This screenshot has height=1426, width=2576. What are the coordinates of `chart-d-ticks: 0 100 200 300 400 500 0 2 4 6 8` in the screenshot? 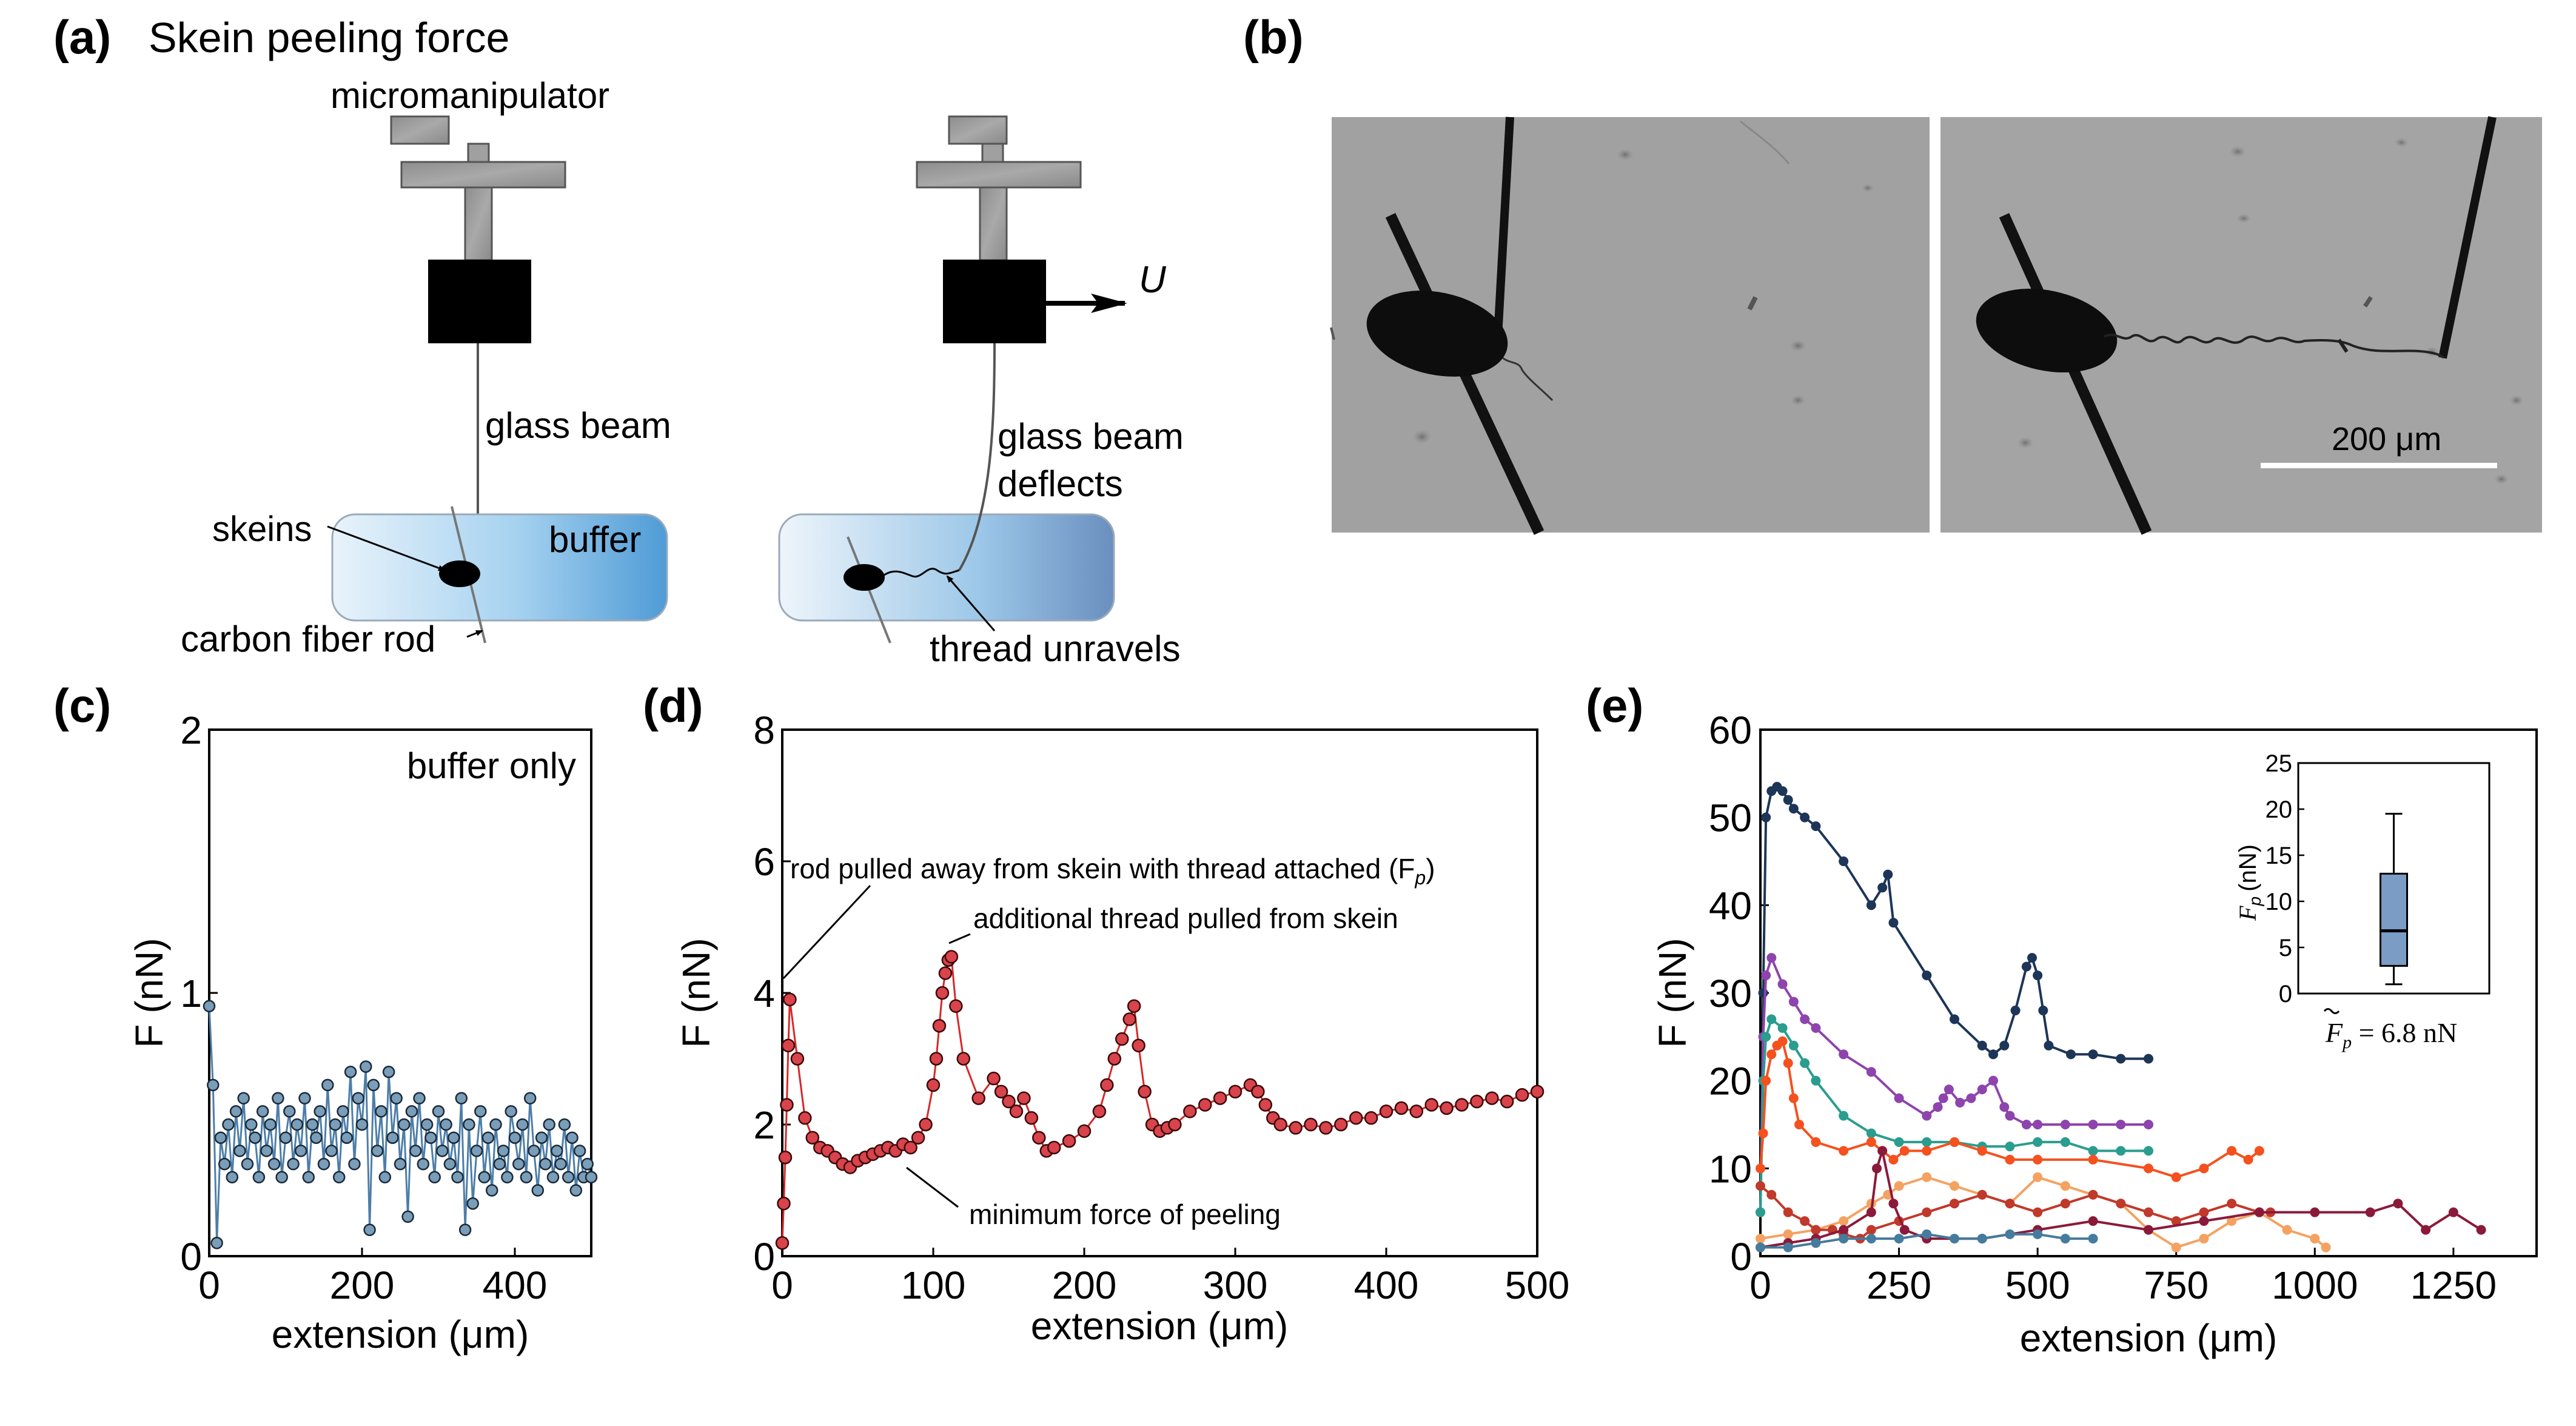 It's located at (1161, 1008).